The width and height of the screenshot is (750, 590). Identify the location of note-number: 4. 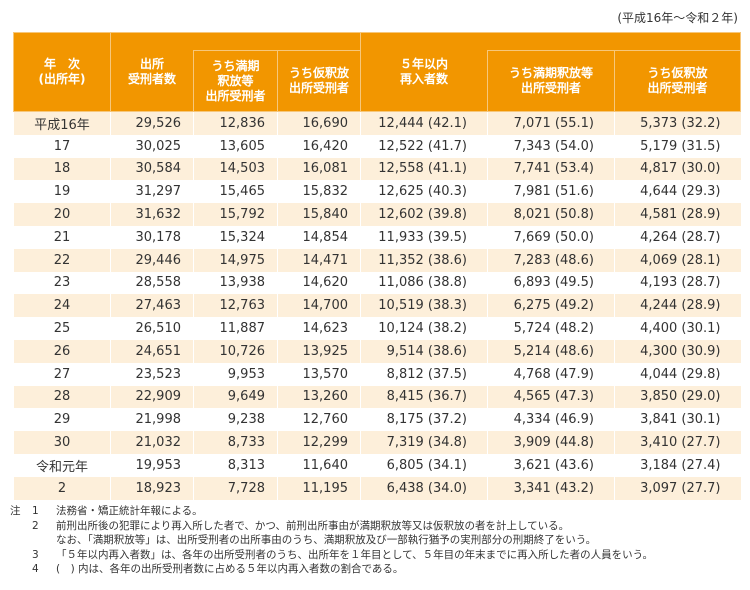
(35, 569).